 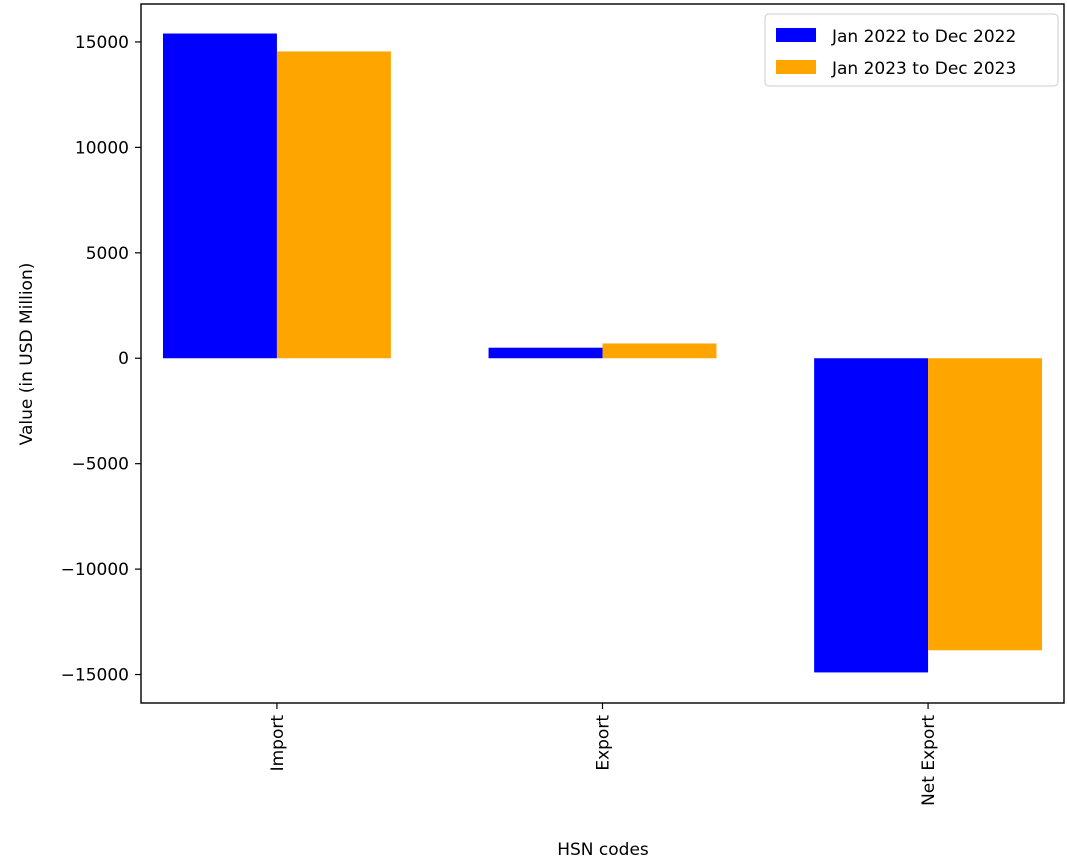 What do you see at coordinates (107, 254) in the screenshot?
I see `y-tick-label: 5000` at bounding box center [107, 254].